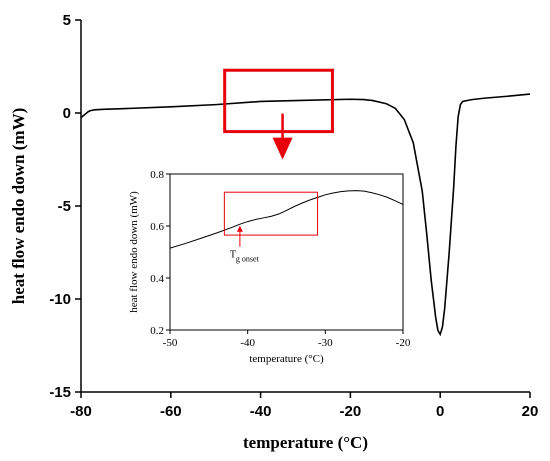  What do you see at coordinates (157, 279) in the screenshot?
I see `inset-y-tick-label: 0.4` at bounding box center [157, 279].